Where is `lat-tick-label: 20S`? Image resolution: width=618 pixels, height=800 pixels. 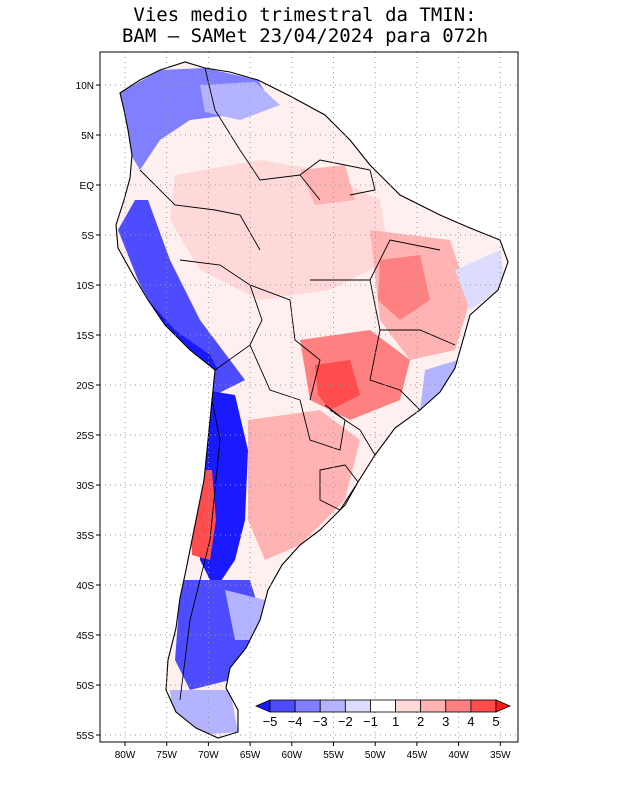 lat-tick-label: 20S is located at coordinates (85, 386).